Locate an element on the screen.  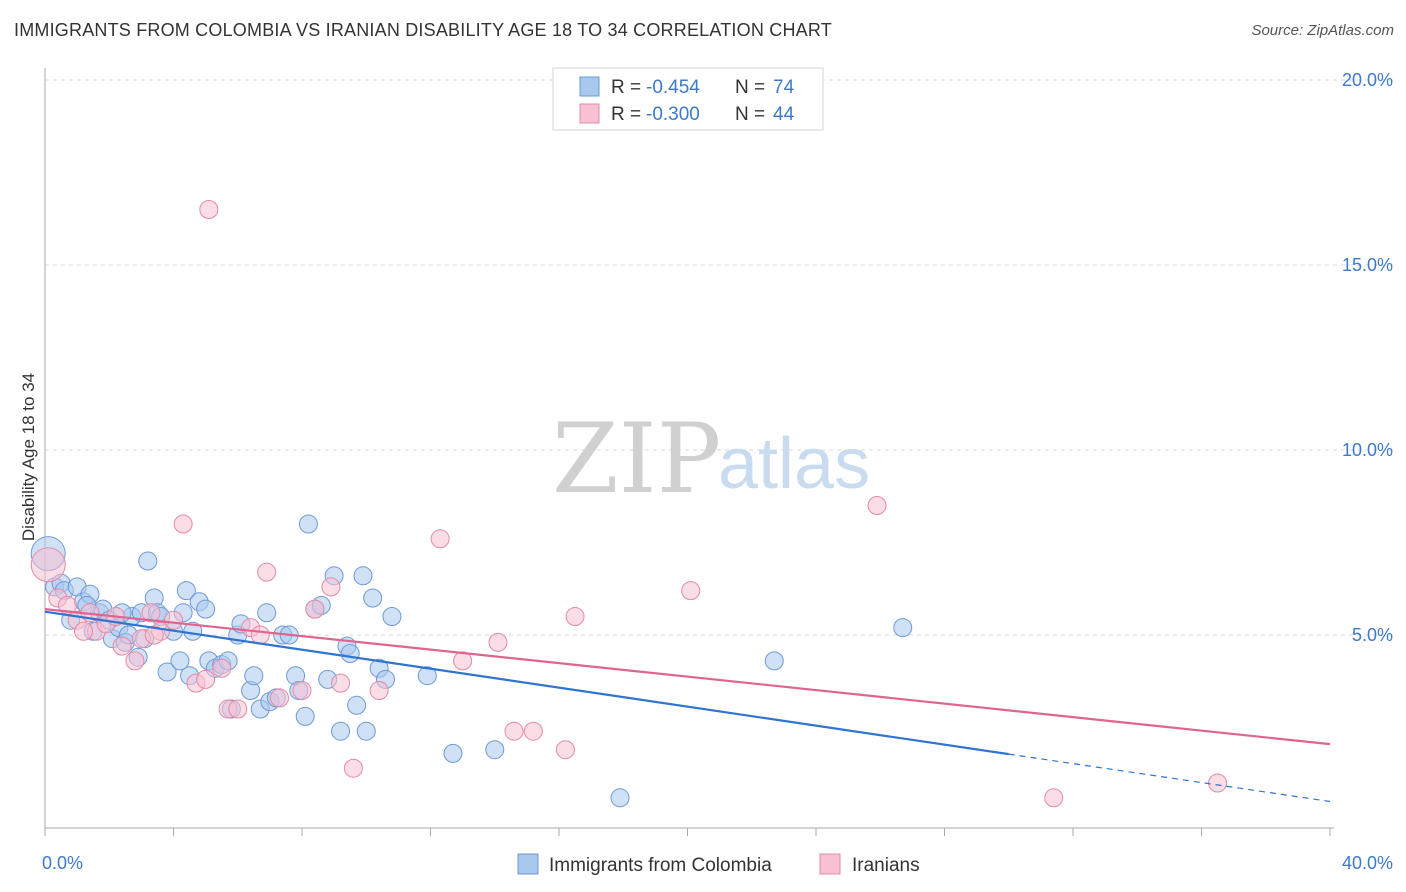
legend-bottom: Immigrants from Colombia Iranians is located at coordinates (718, 864).